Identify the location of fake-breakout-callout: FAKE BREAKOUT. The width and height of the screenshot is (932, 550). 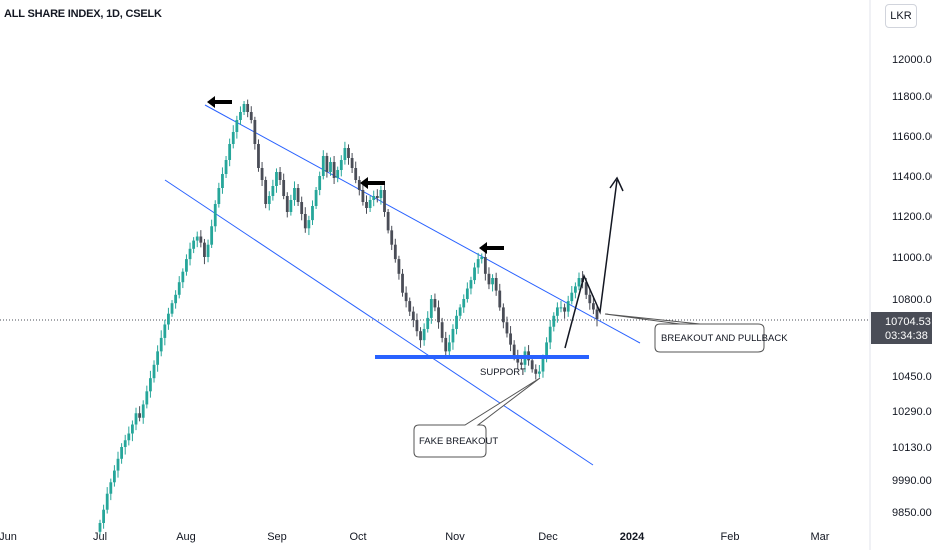
(477, 417).